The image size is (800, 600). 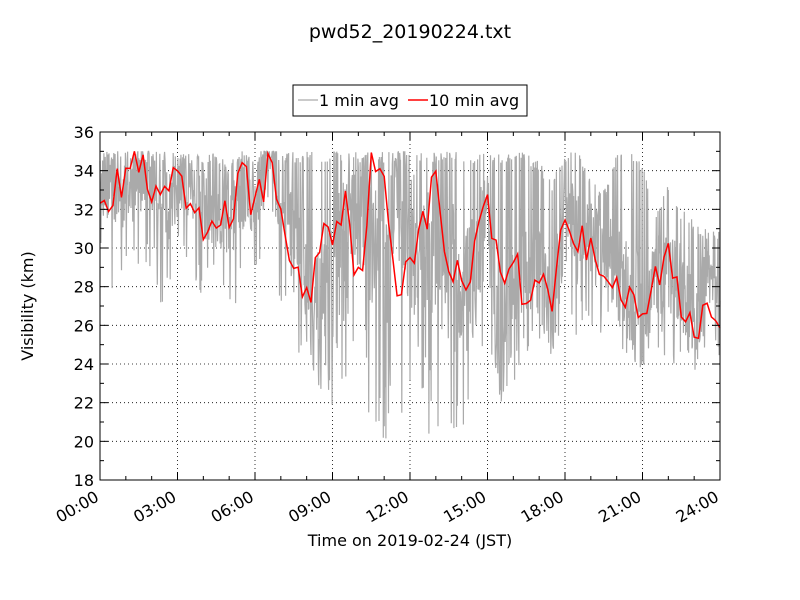 What do you see at coordinates (27, 305) in the screenshot?
I see `y-axis-label: Visibility (km)` at bounding box center [27, 305].